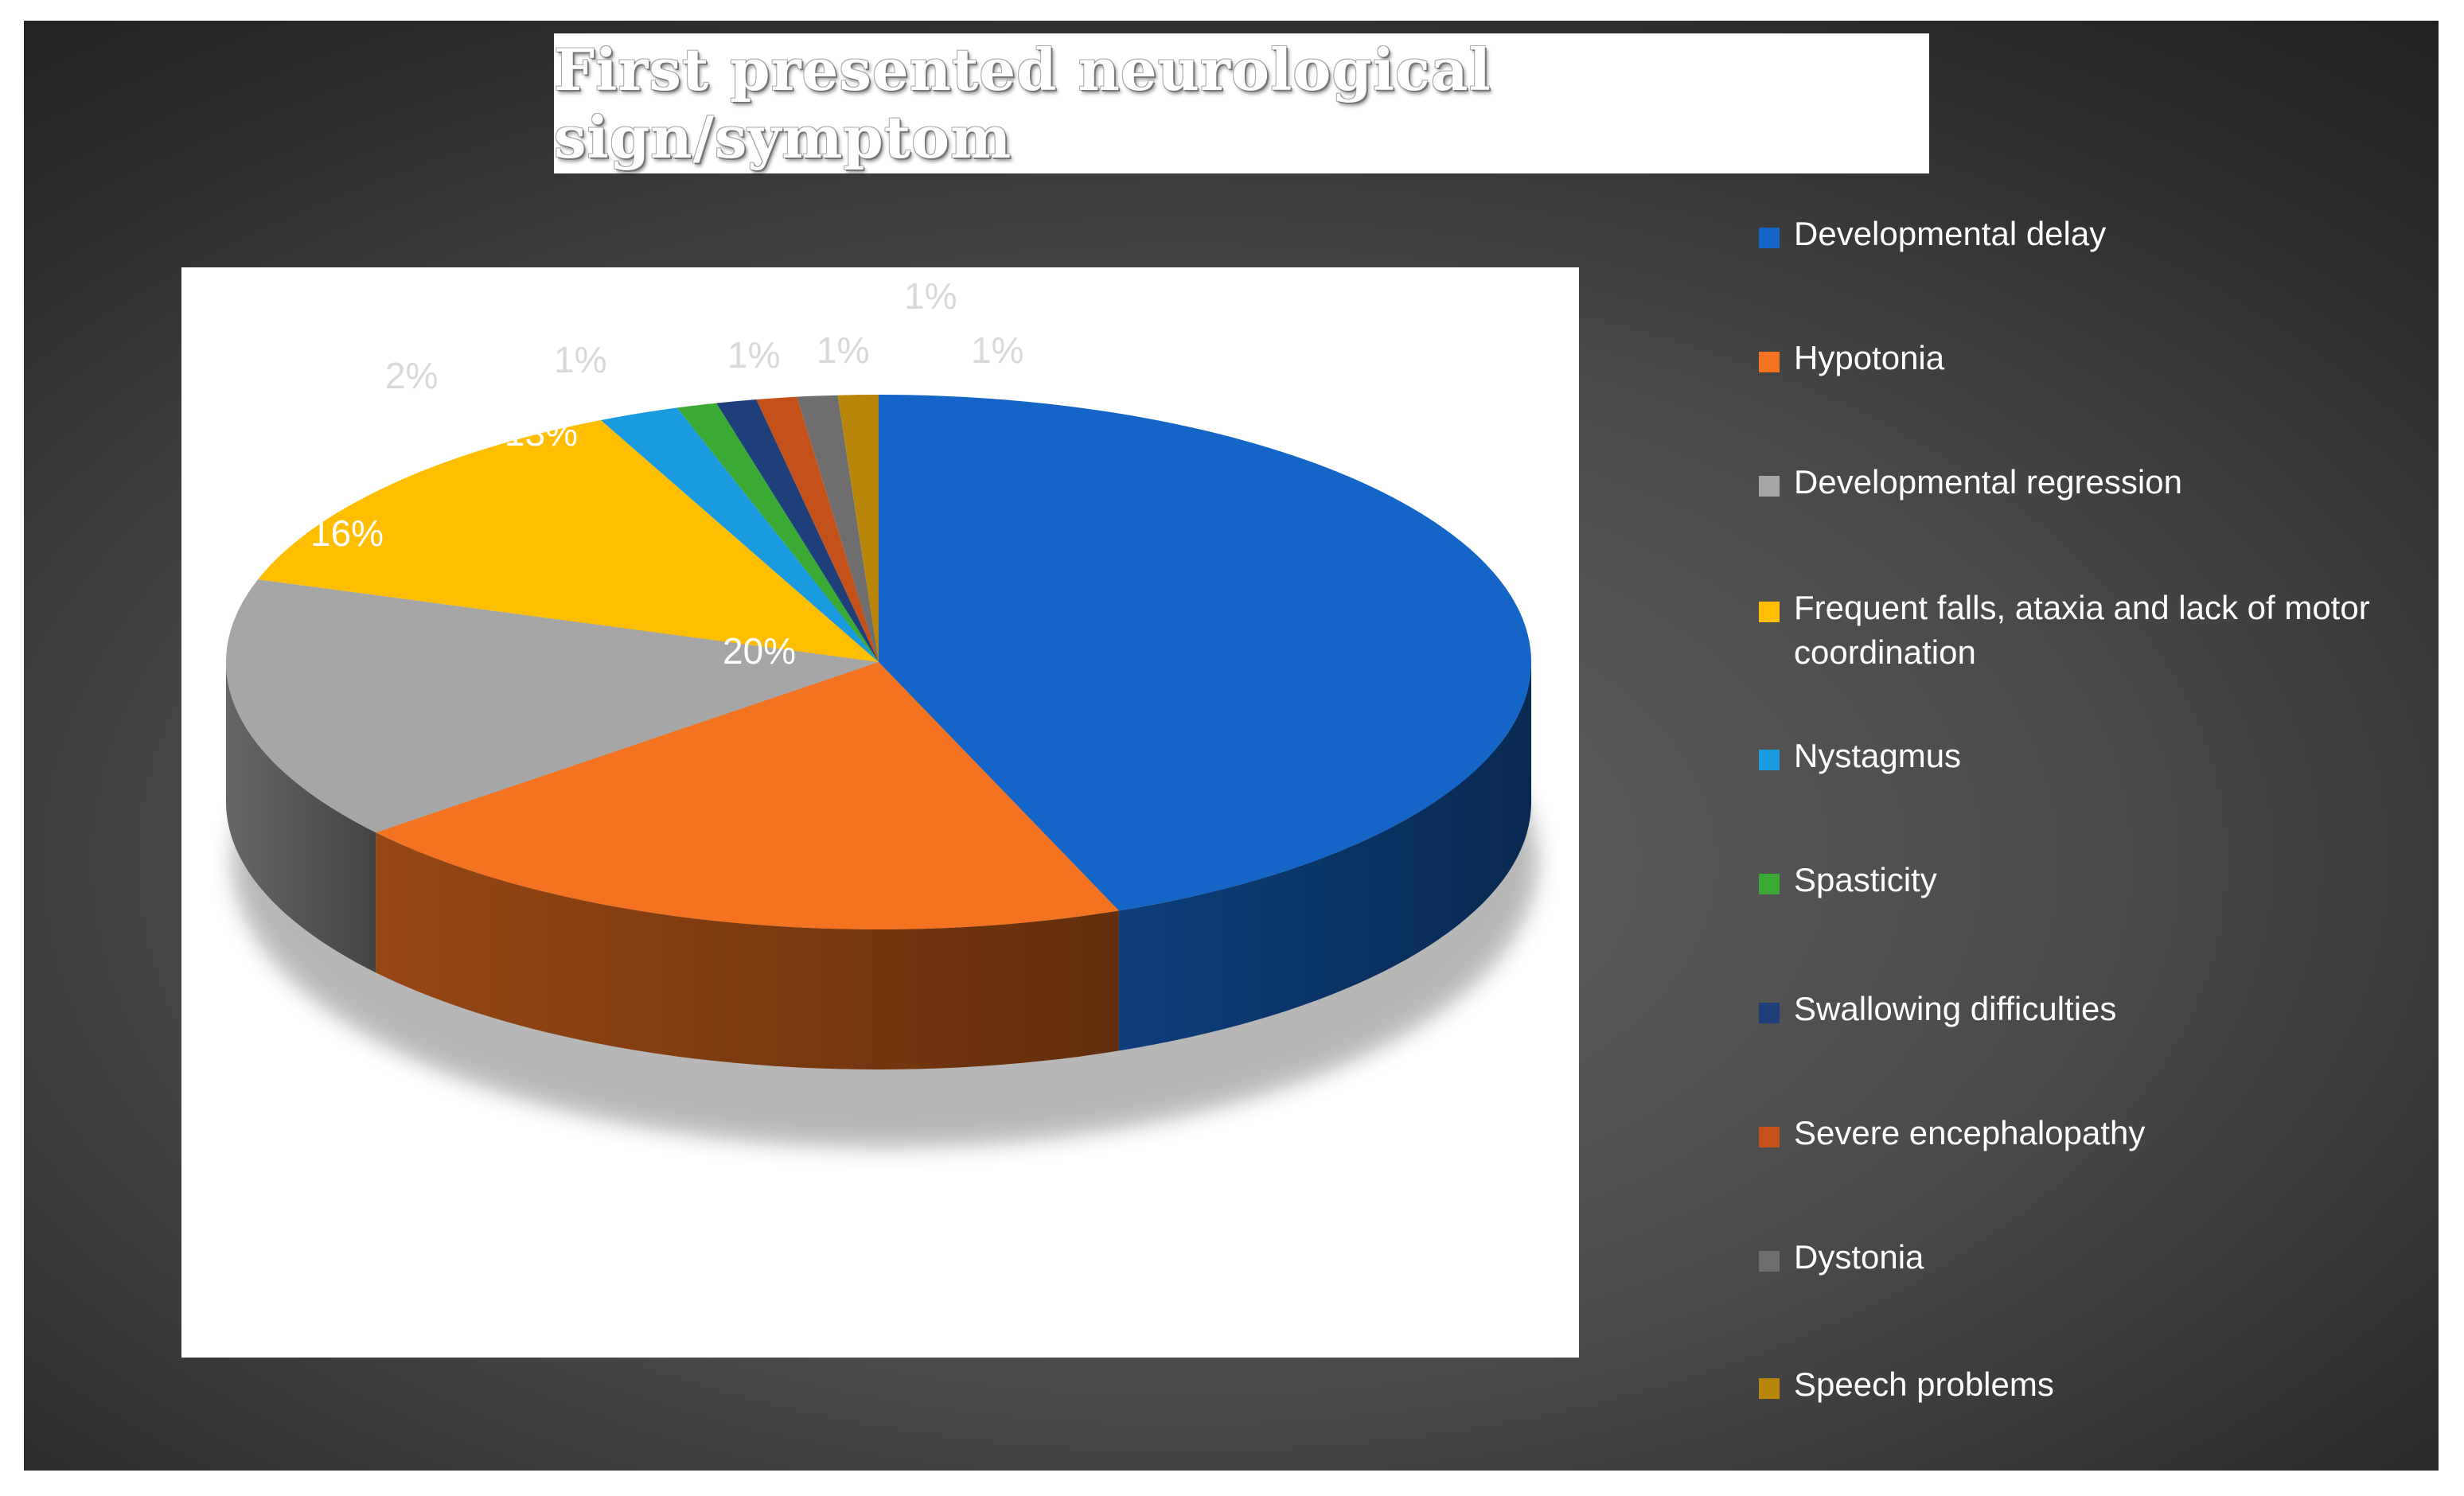 The height and width of the screenshot is (1496, 2464). I want to click on pie-label-speech-problems: 1%, so click(997, 350).